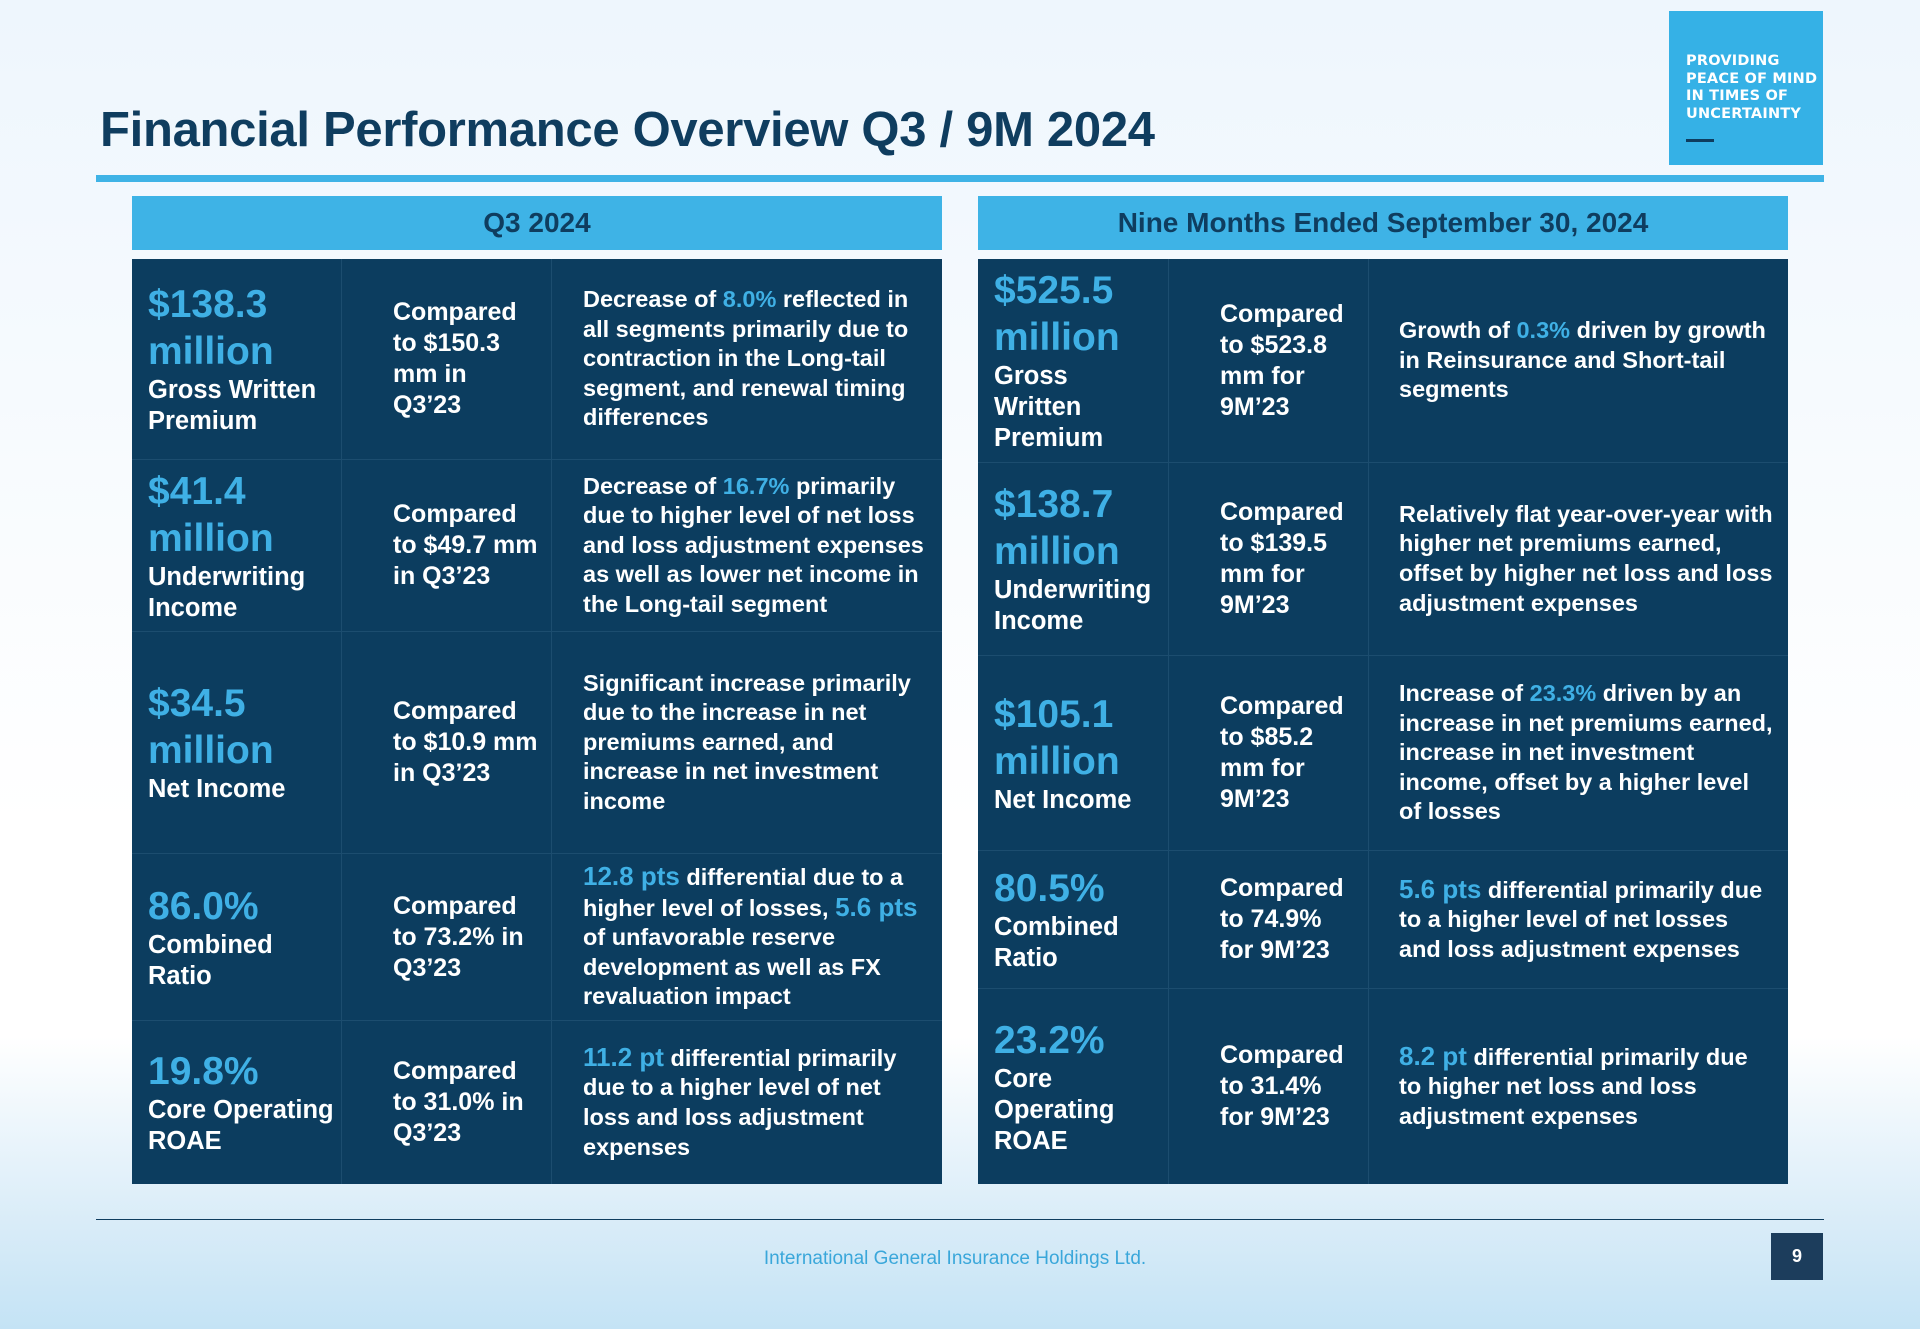  What do you see at coordinates (1269, 360) in the screenshot?
I see `comparison-cell: Compared to $523.8 mm for 9M’23` at bounding box center [1269, 360].